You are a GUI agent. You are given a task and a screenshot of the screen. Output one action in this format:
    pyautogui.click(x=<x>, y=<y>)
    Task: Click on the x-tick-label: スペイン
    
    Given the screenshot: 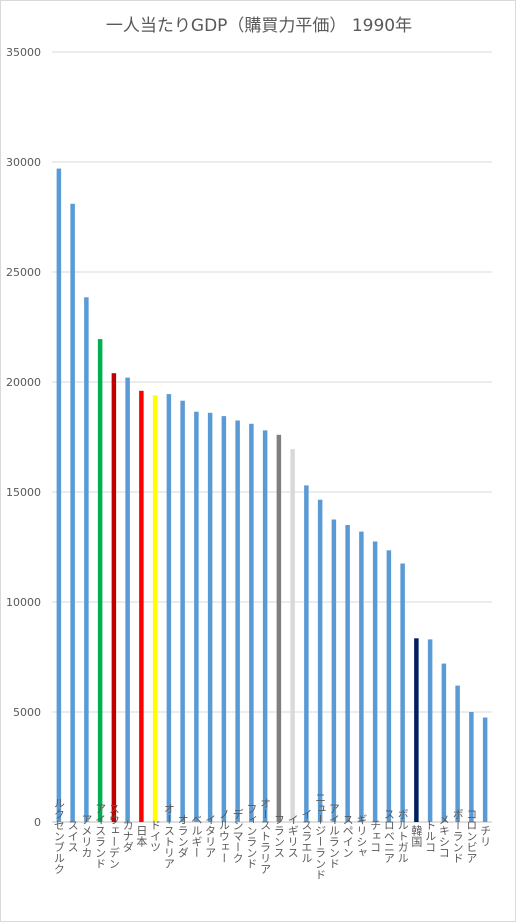 What is the action you would take?
    pyautogui.click(x=347, y=836)
    